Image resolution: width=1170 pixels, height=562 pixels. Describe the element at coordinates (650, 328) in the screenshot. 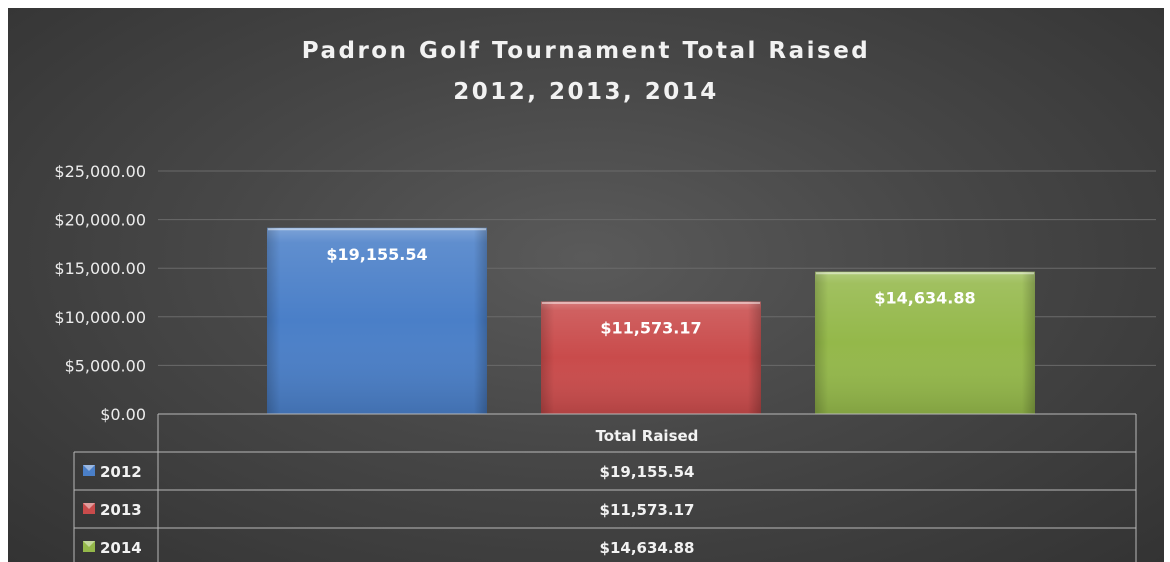

I see `data-label-2013: $11,573.17` at that location.